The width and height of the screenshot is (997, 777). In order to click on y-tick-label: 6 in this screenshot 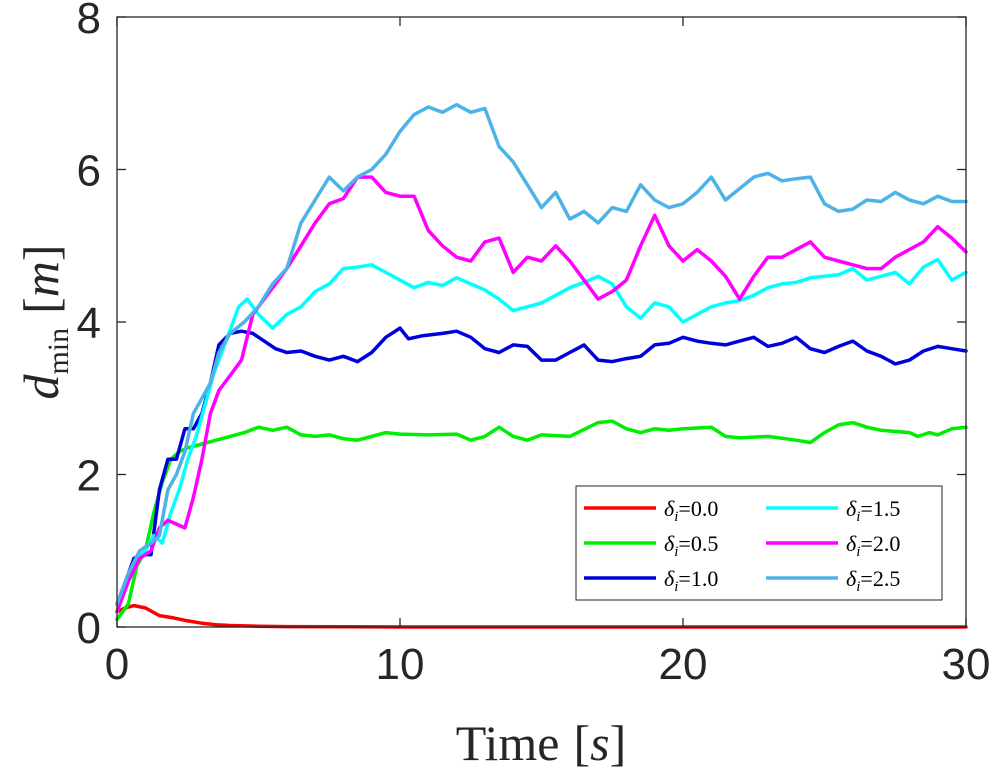, I will do `click(89, 171)`.